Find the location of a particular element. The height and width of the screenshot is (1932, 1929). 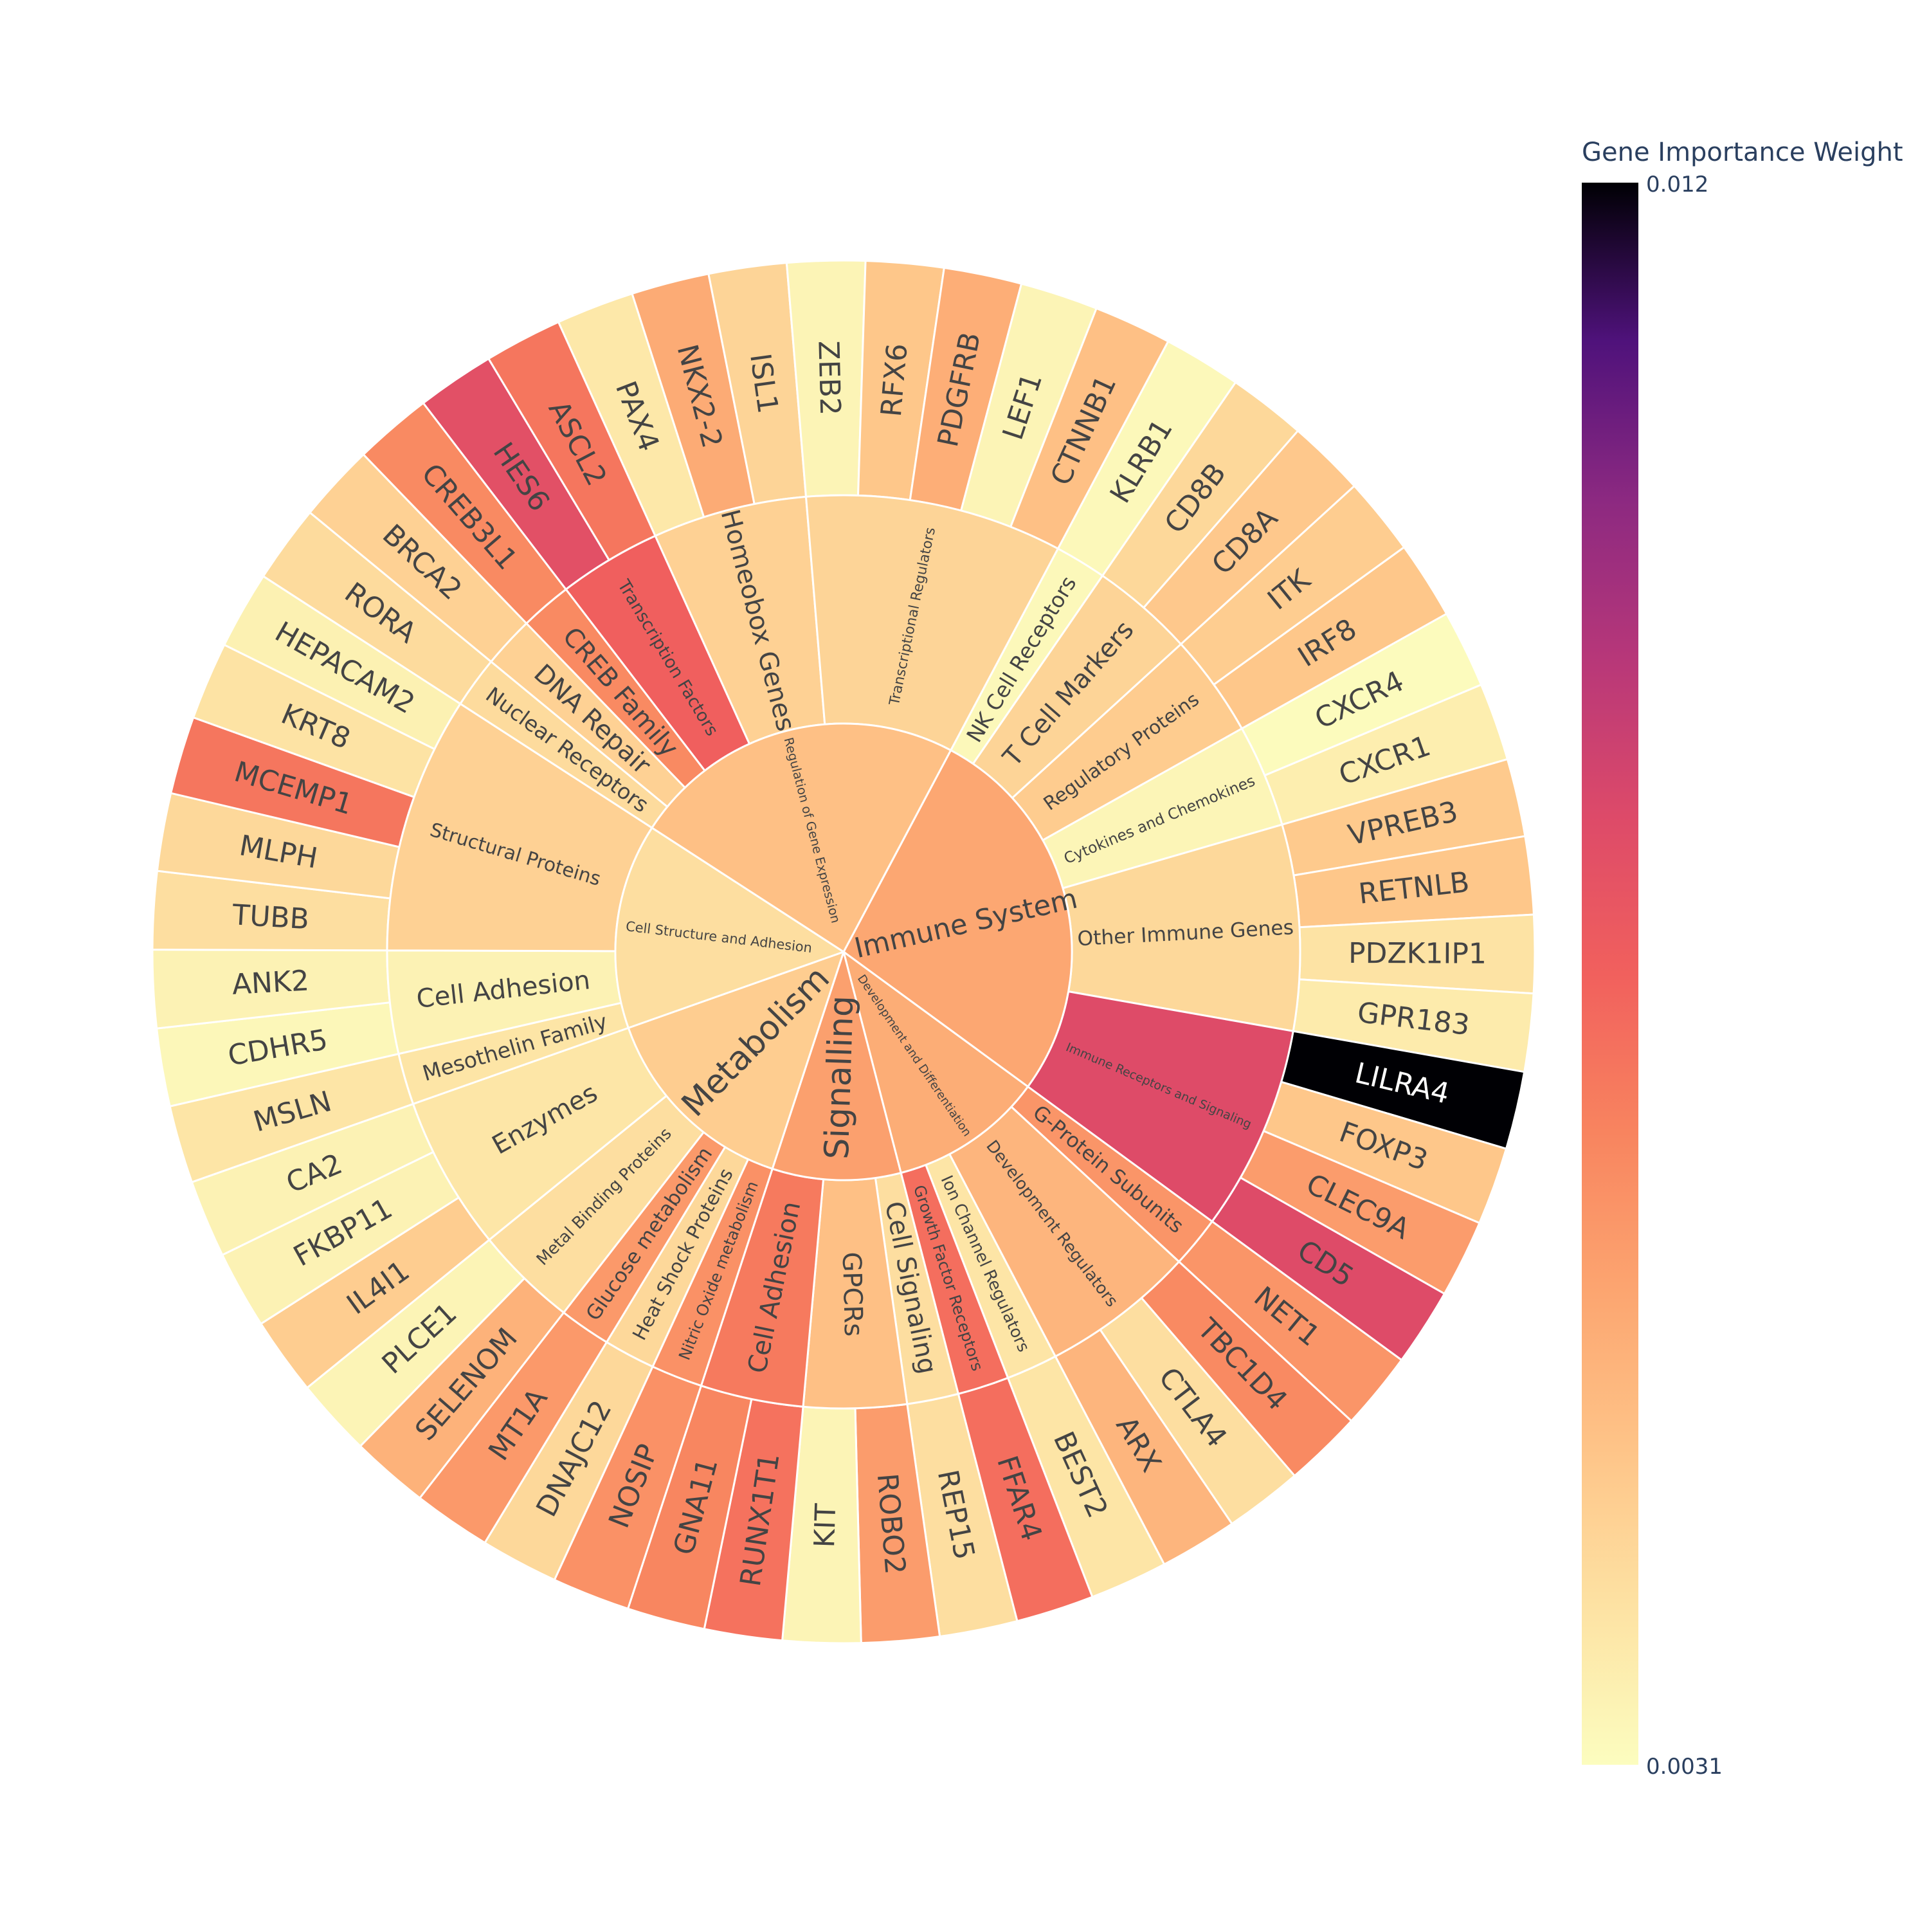

root-wedge-development-and-differentiation is located at coordinates (935, 1061).